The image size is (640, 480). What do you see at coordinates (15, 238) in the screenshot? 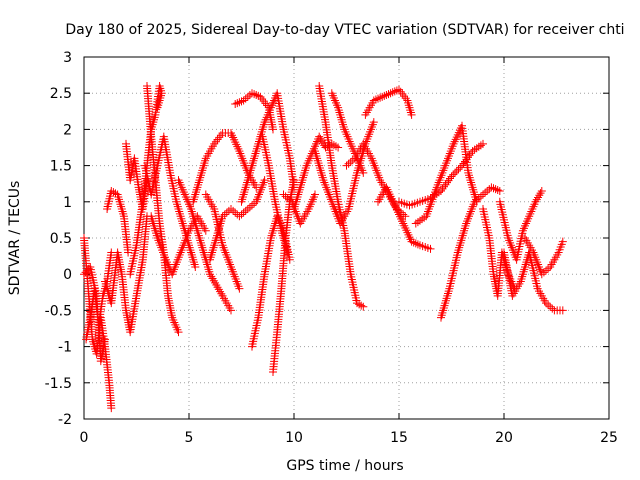
I see `y-axis-label: SDTVAR / TECUs` at bounding box center [15, 238].